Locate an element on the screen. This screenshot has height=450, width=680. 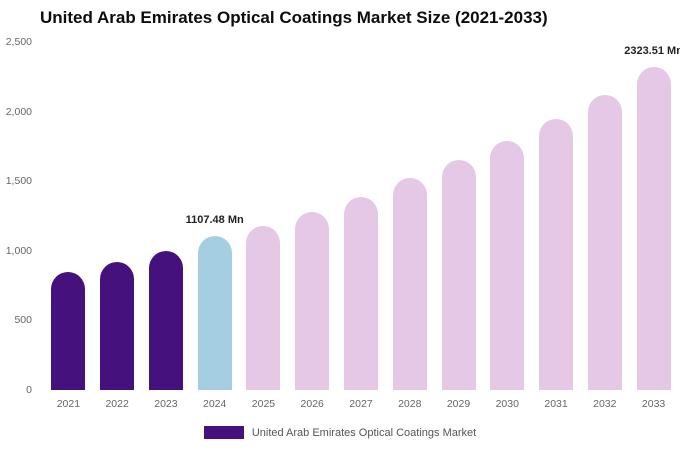
y-tick-label: 1,000 is located at coordinates (18, 250).